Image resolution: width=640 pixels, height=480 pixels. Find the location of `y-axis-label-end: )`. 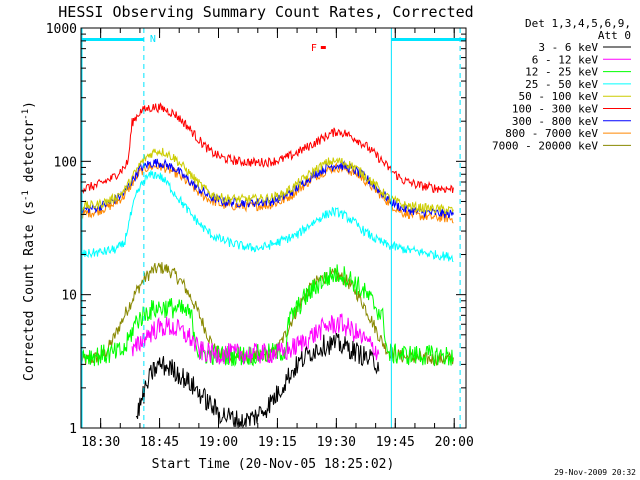

y-axis-label-end: ) is located at coordinates (29, 105).